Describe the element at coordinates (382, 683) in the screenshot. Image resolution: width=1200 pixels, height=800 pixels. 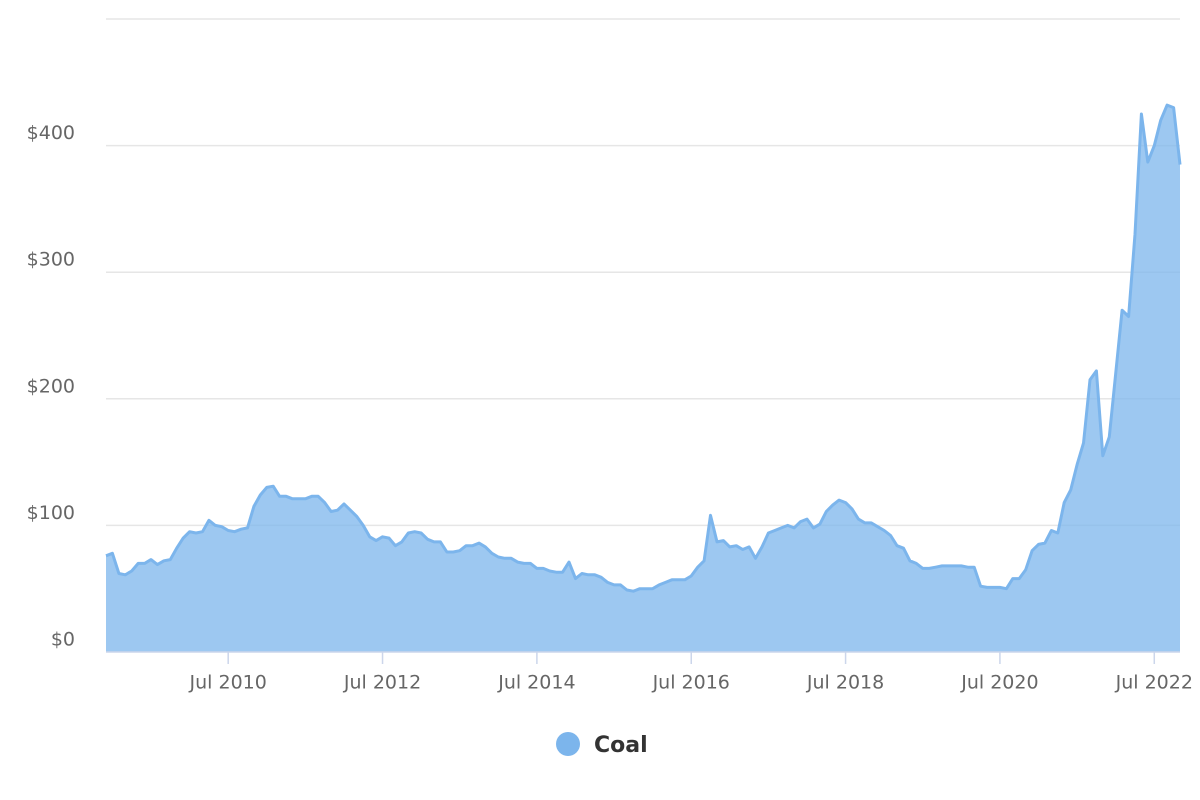
I see `x-tick-label: Jul 2012` at that location.